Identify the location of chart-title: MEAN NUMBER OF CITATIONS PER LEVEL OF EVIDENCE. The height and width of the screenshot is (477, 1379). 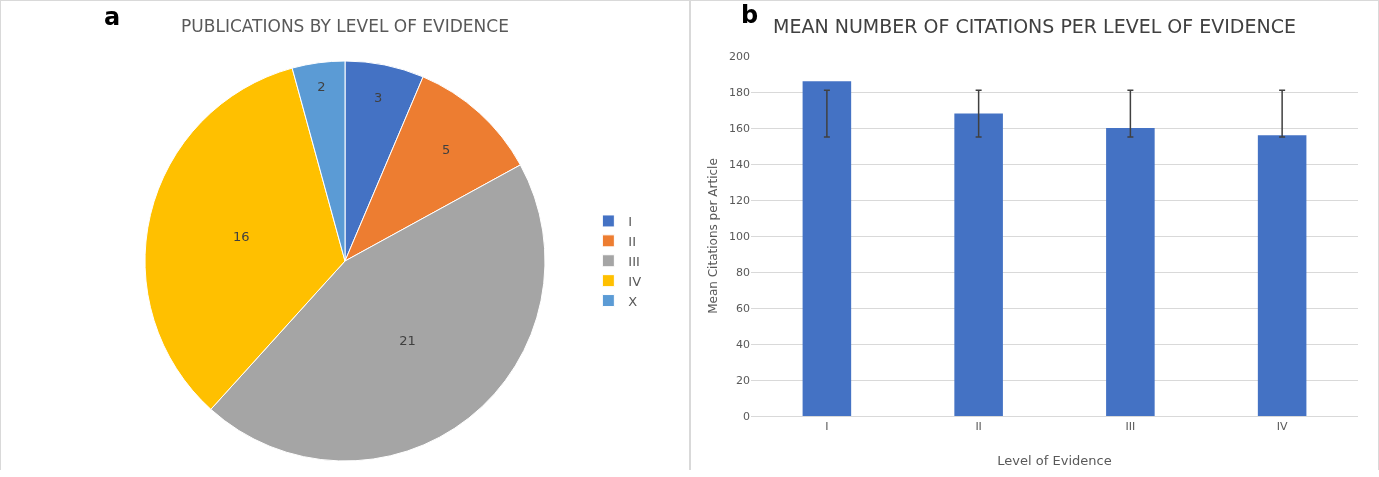
(1034, 26).